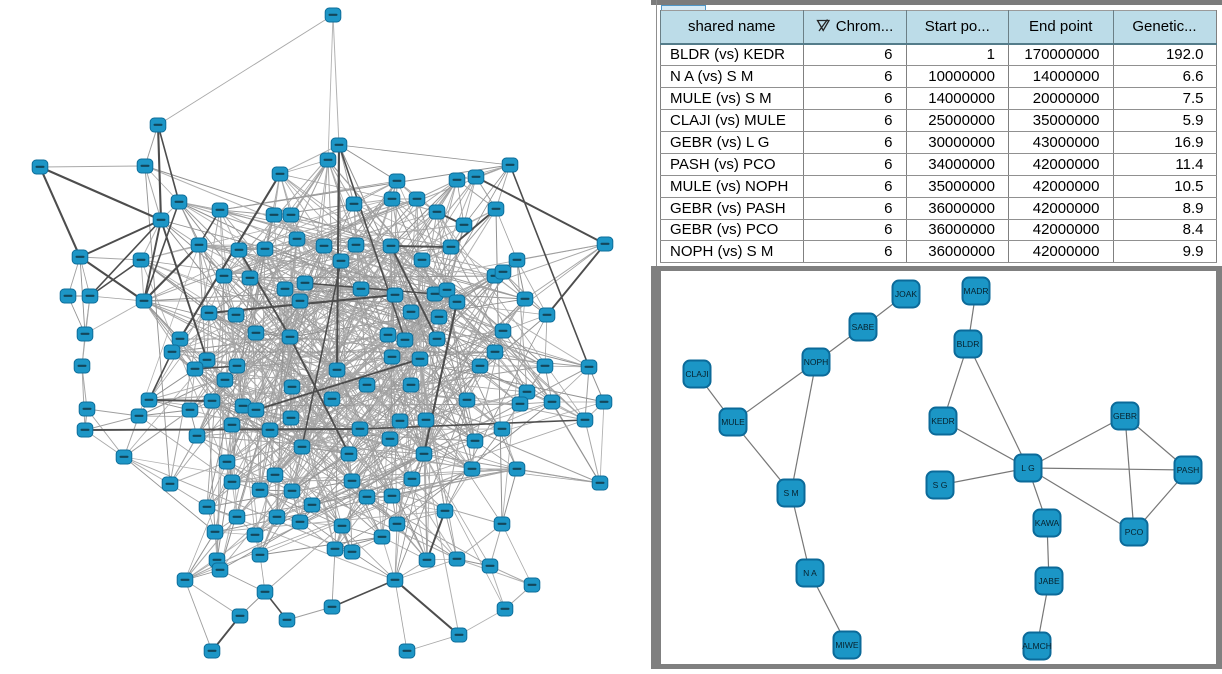 The image size is (1222, 674). I want to click on svg-text: KAWA, so click(1047, 523).